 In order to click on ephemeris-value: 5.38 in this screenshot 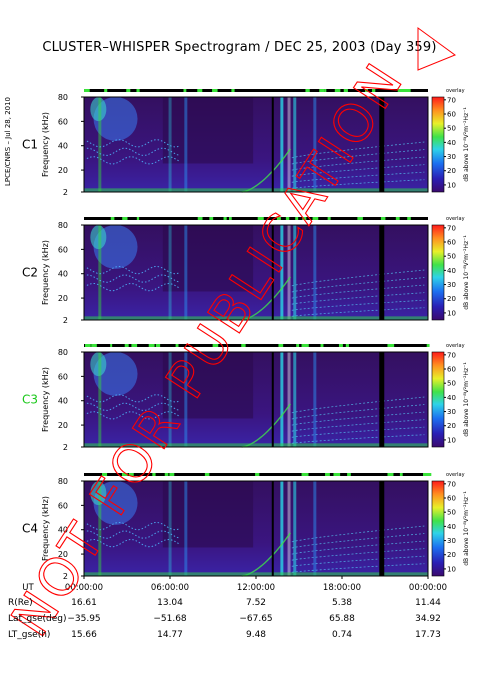, I will do `click(342, 603)`.